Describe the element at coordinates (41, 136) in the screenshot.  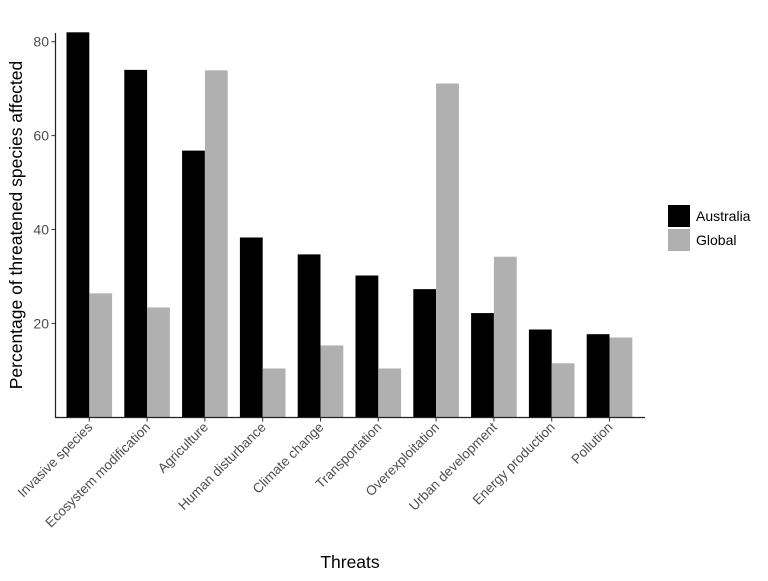
I see `y-tick-label: 60` at that location.